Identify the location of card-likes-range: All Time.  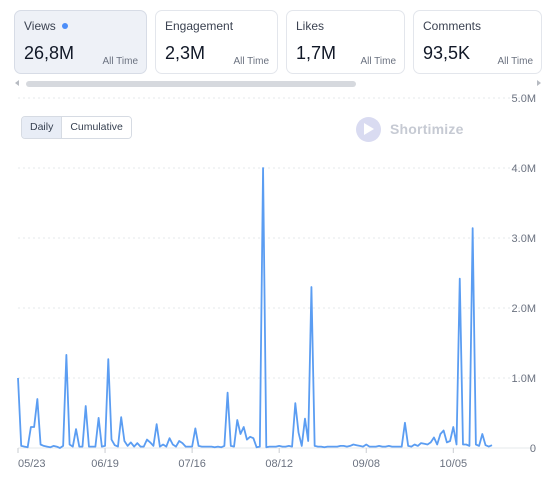
(378, 61).